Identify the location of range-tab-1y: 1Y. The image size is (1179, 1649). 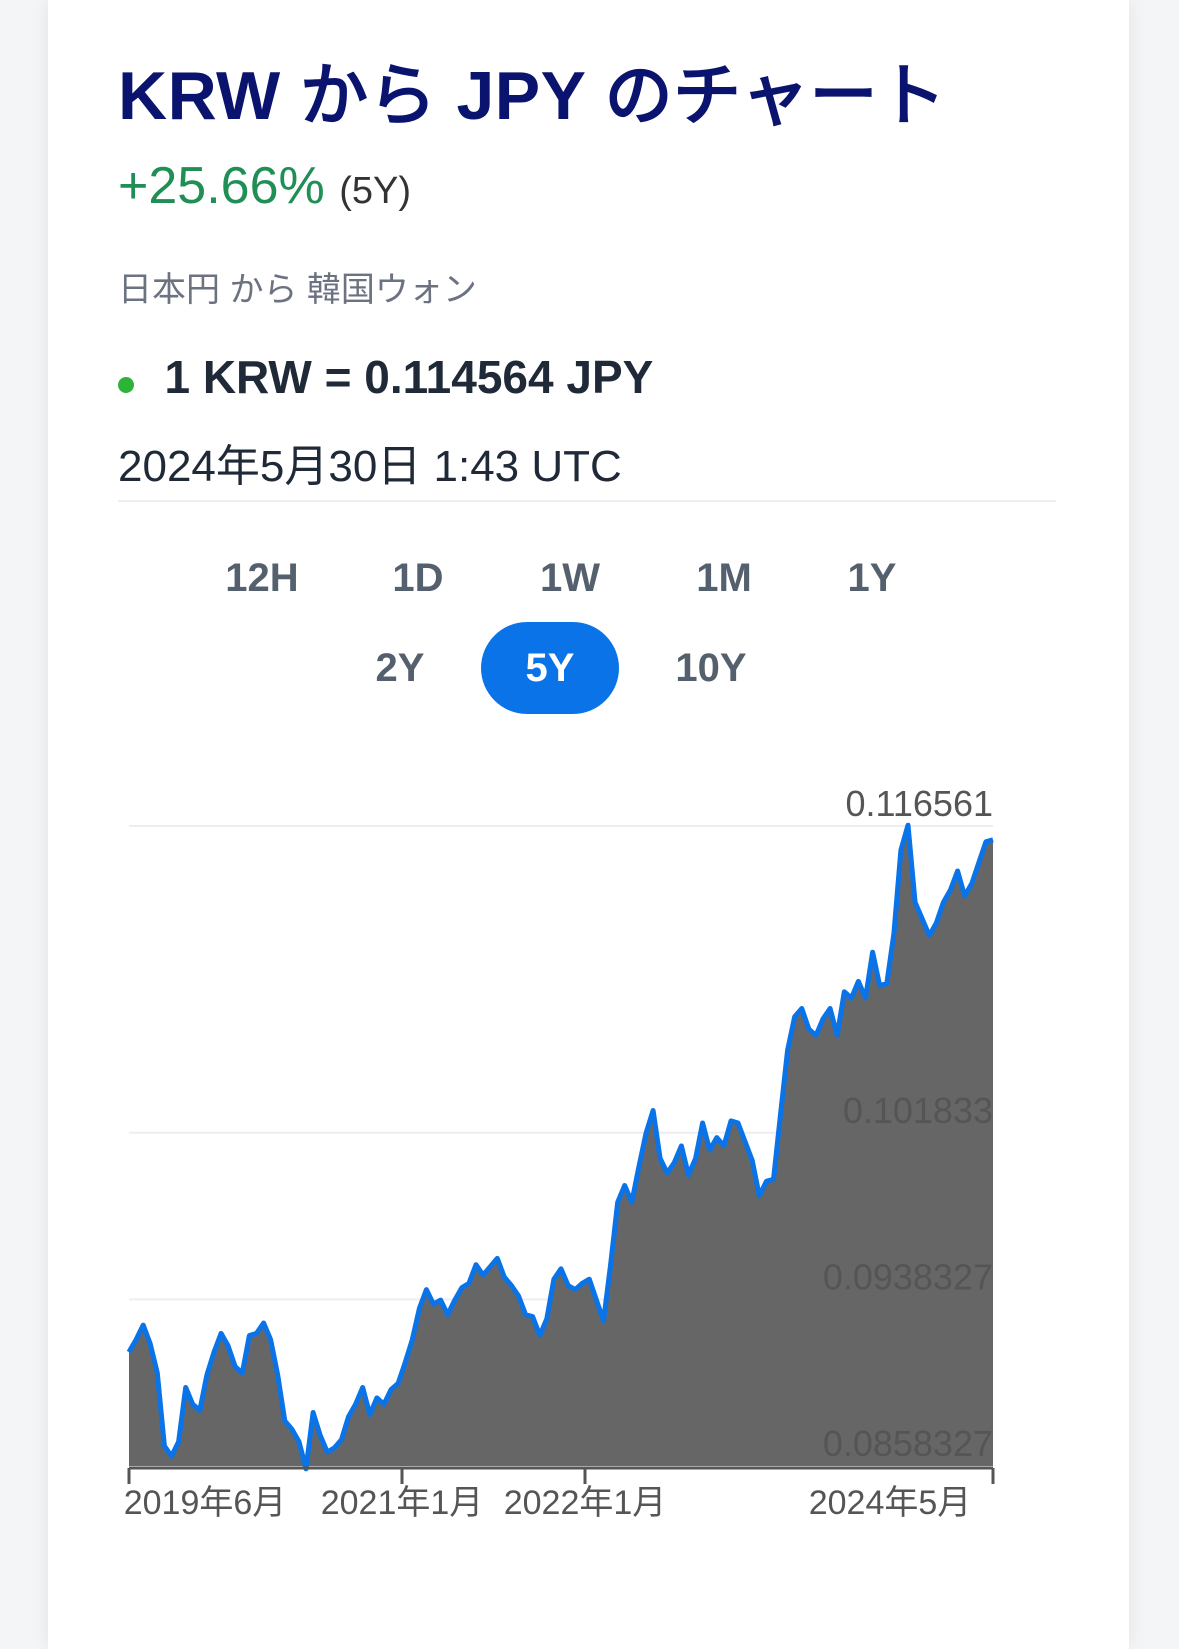
(872, 578).